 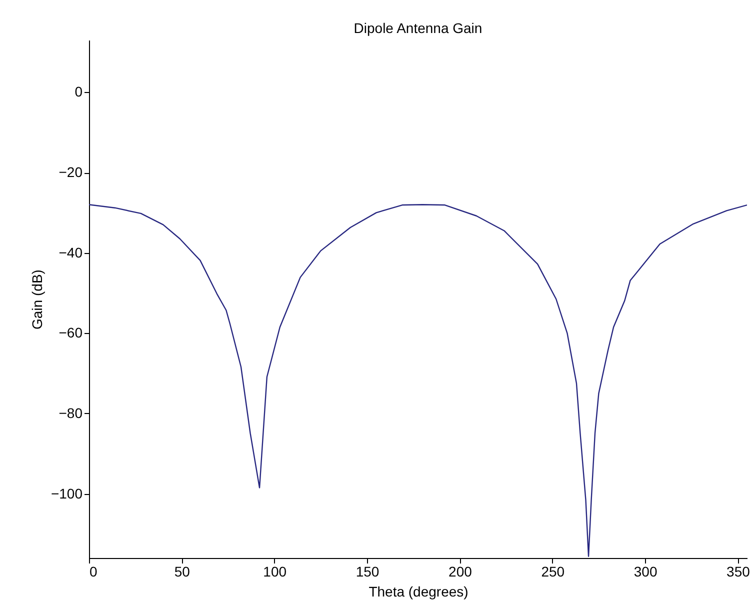 I want to click on x-tick-label: 100, so click(x=275, y=572).